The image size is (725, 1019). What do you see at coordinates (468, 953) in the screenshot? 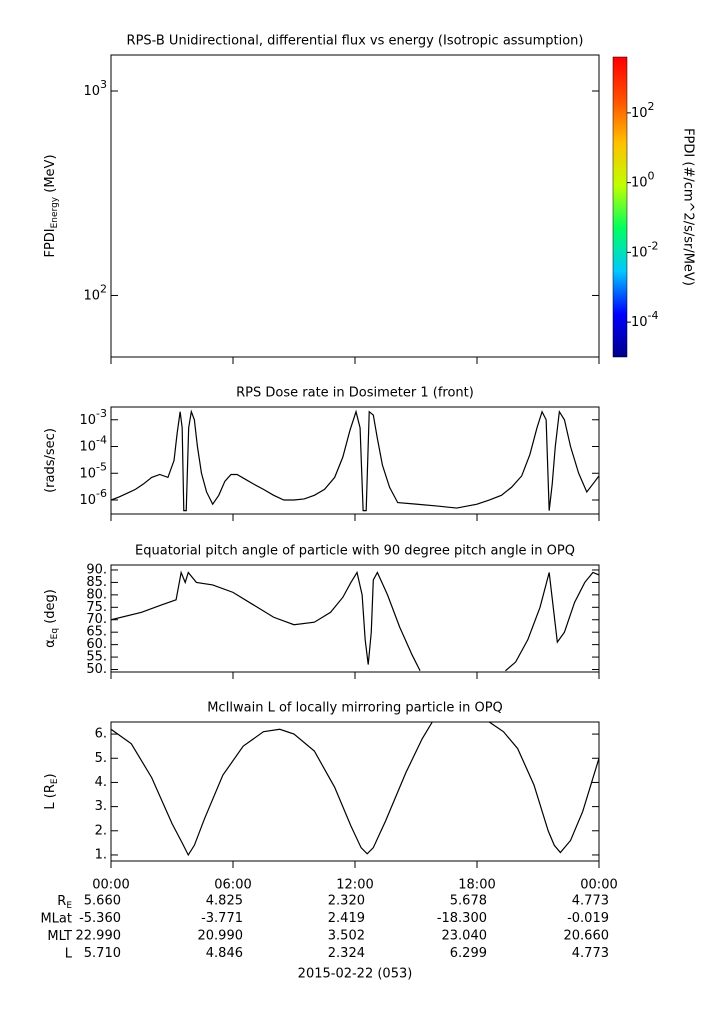
I see `ephemeris-value: 6.299` at bounding box center [468, 953].